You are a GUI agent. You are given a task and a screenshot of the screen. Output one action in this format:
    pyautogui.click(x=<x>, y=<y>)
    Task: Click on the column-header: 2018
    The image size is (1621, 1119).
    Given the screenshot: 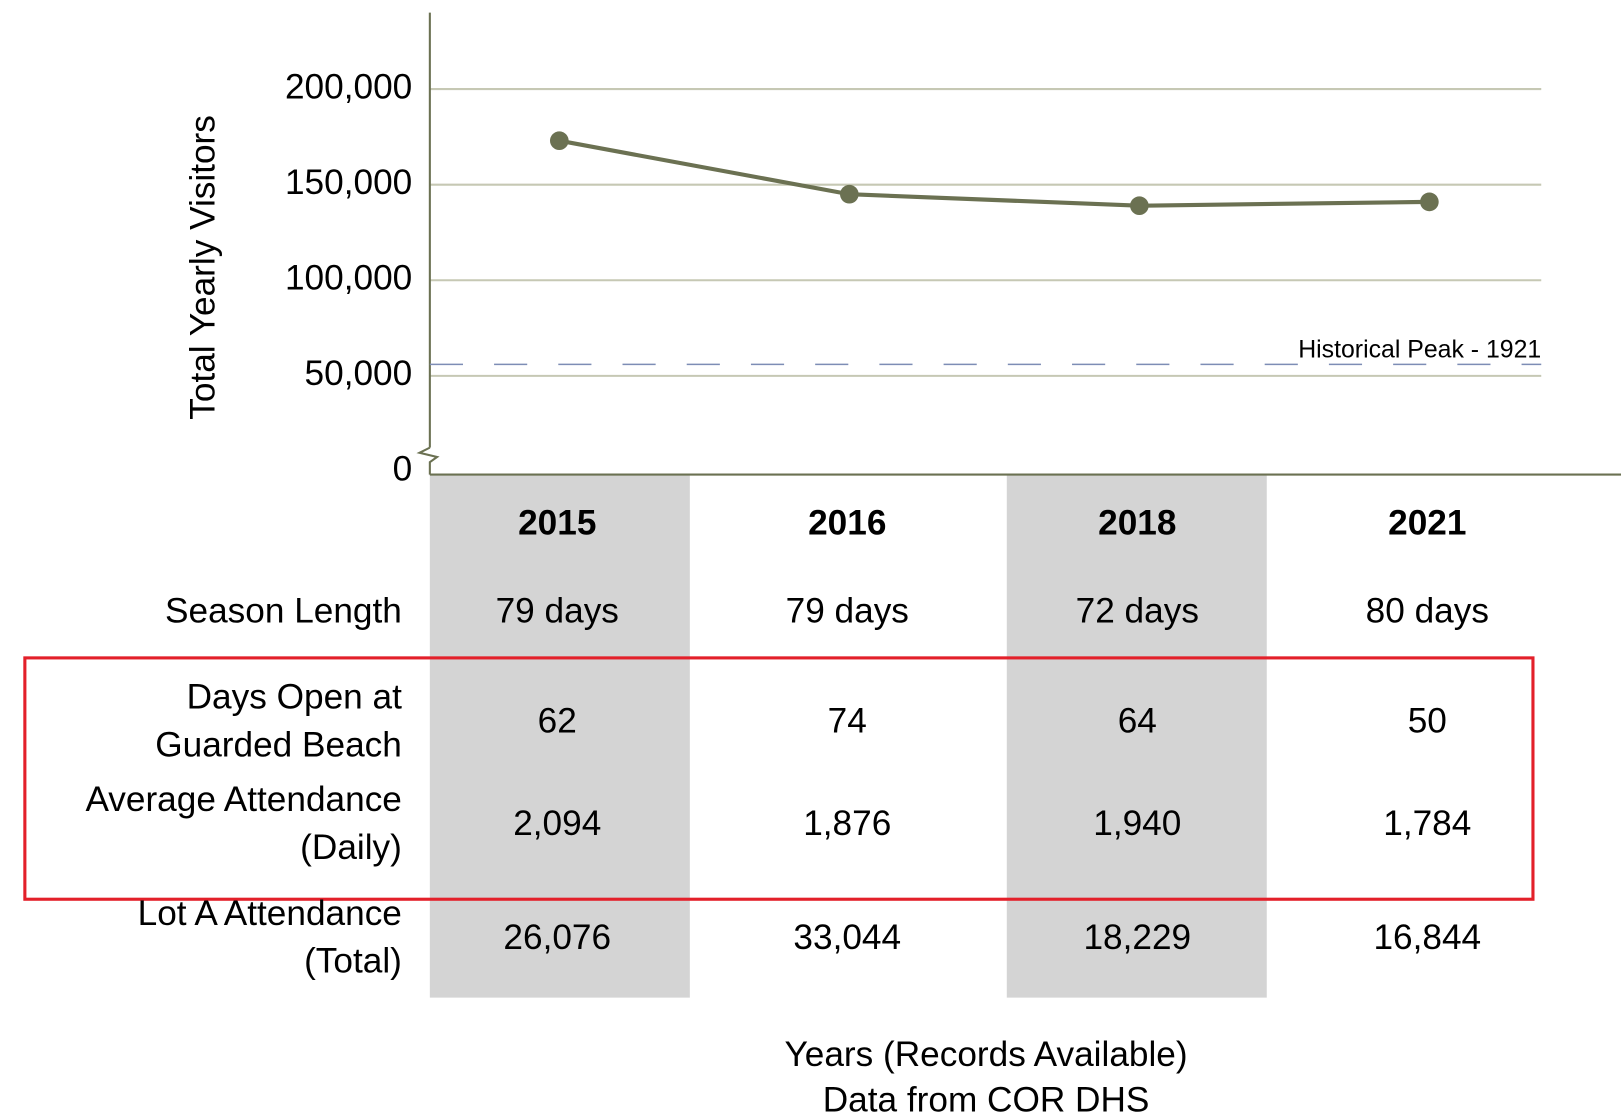 What is the action you would take?
    pyautogui.click(x=1137, y=523)
    